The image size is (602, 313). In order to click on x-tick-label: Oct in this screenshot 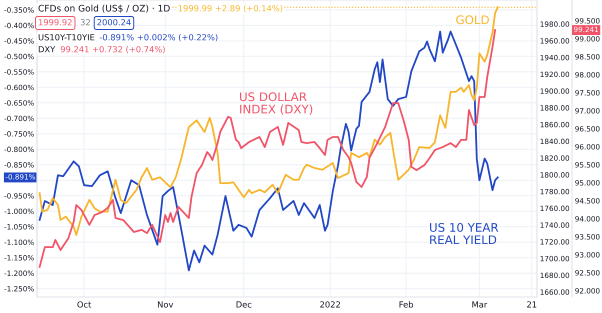, I will do `click(84, 304)`.